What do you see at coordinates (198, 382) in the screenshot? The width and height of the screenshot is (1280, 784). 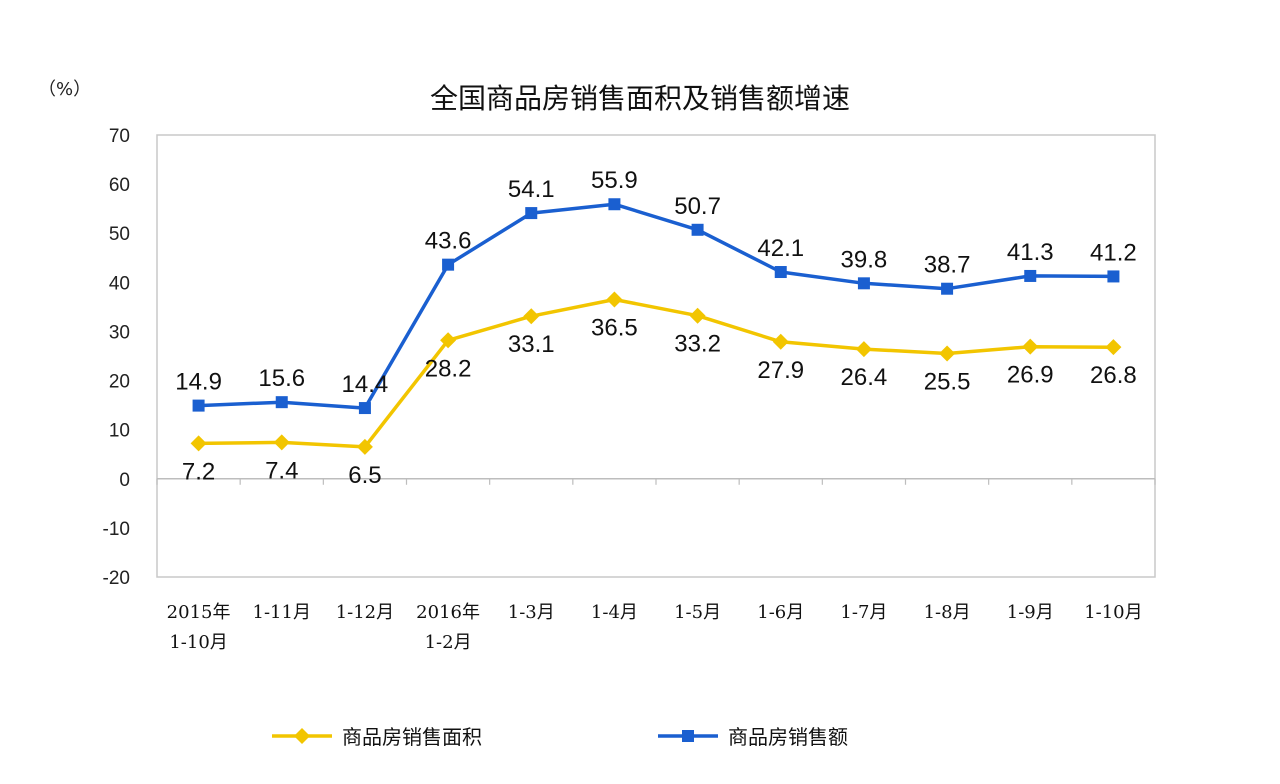 I see `data-label: 14.9` at bounding box center [198, 382].